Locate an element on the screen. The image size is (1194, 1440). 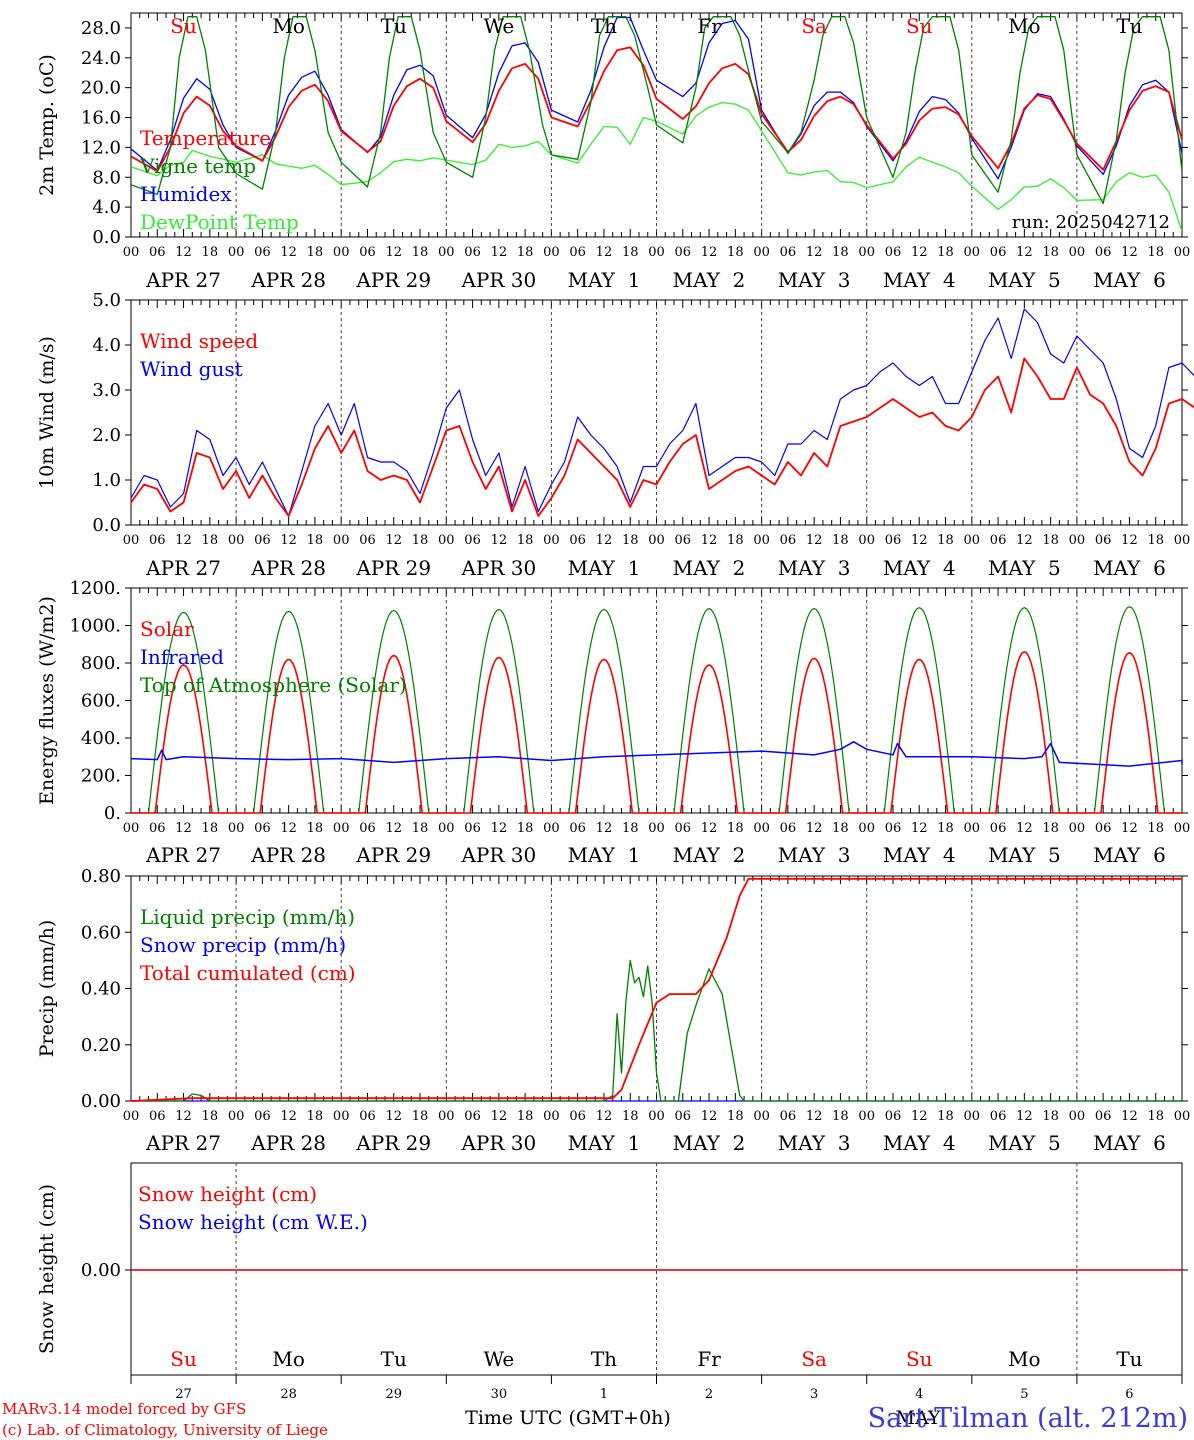
x-axis-label: Time UTC (GMT+0h) is located at coordinates (568, 1418).